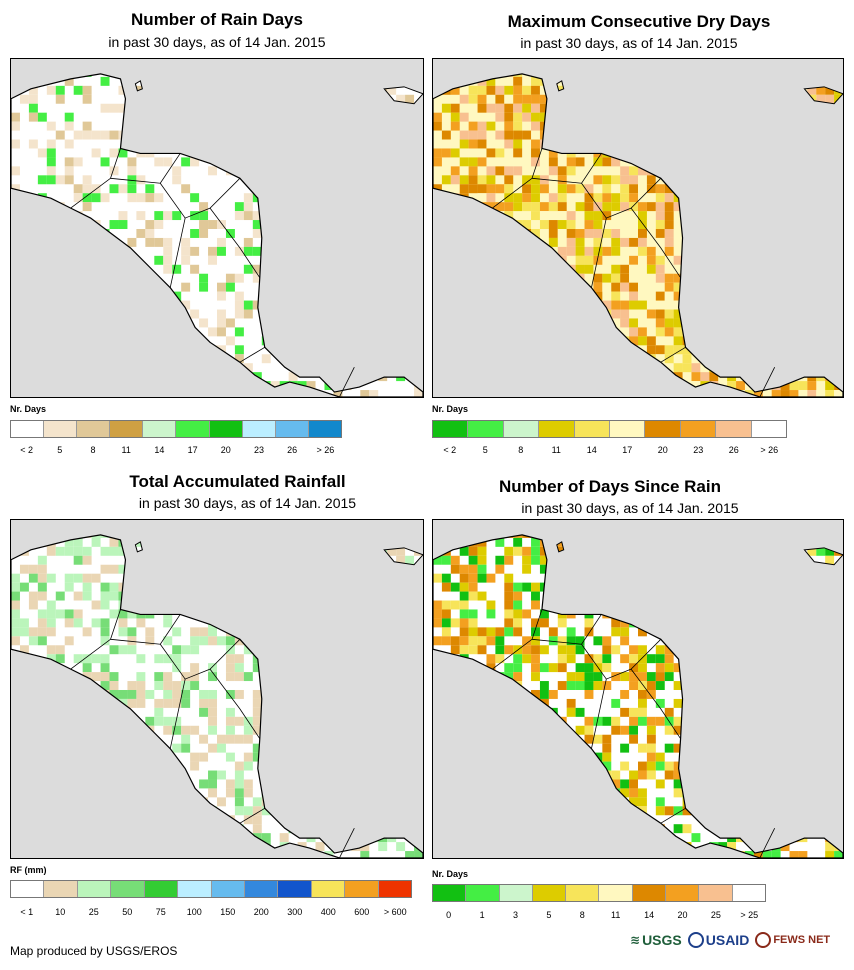 Image resolution: width=854 pixels, height=970 pixels. Describe the element at coordinates (582, 915) in the screenshot. I see `legend-tick-label: 8` at that location.